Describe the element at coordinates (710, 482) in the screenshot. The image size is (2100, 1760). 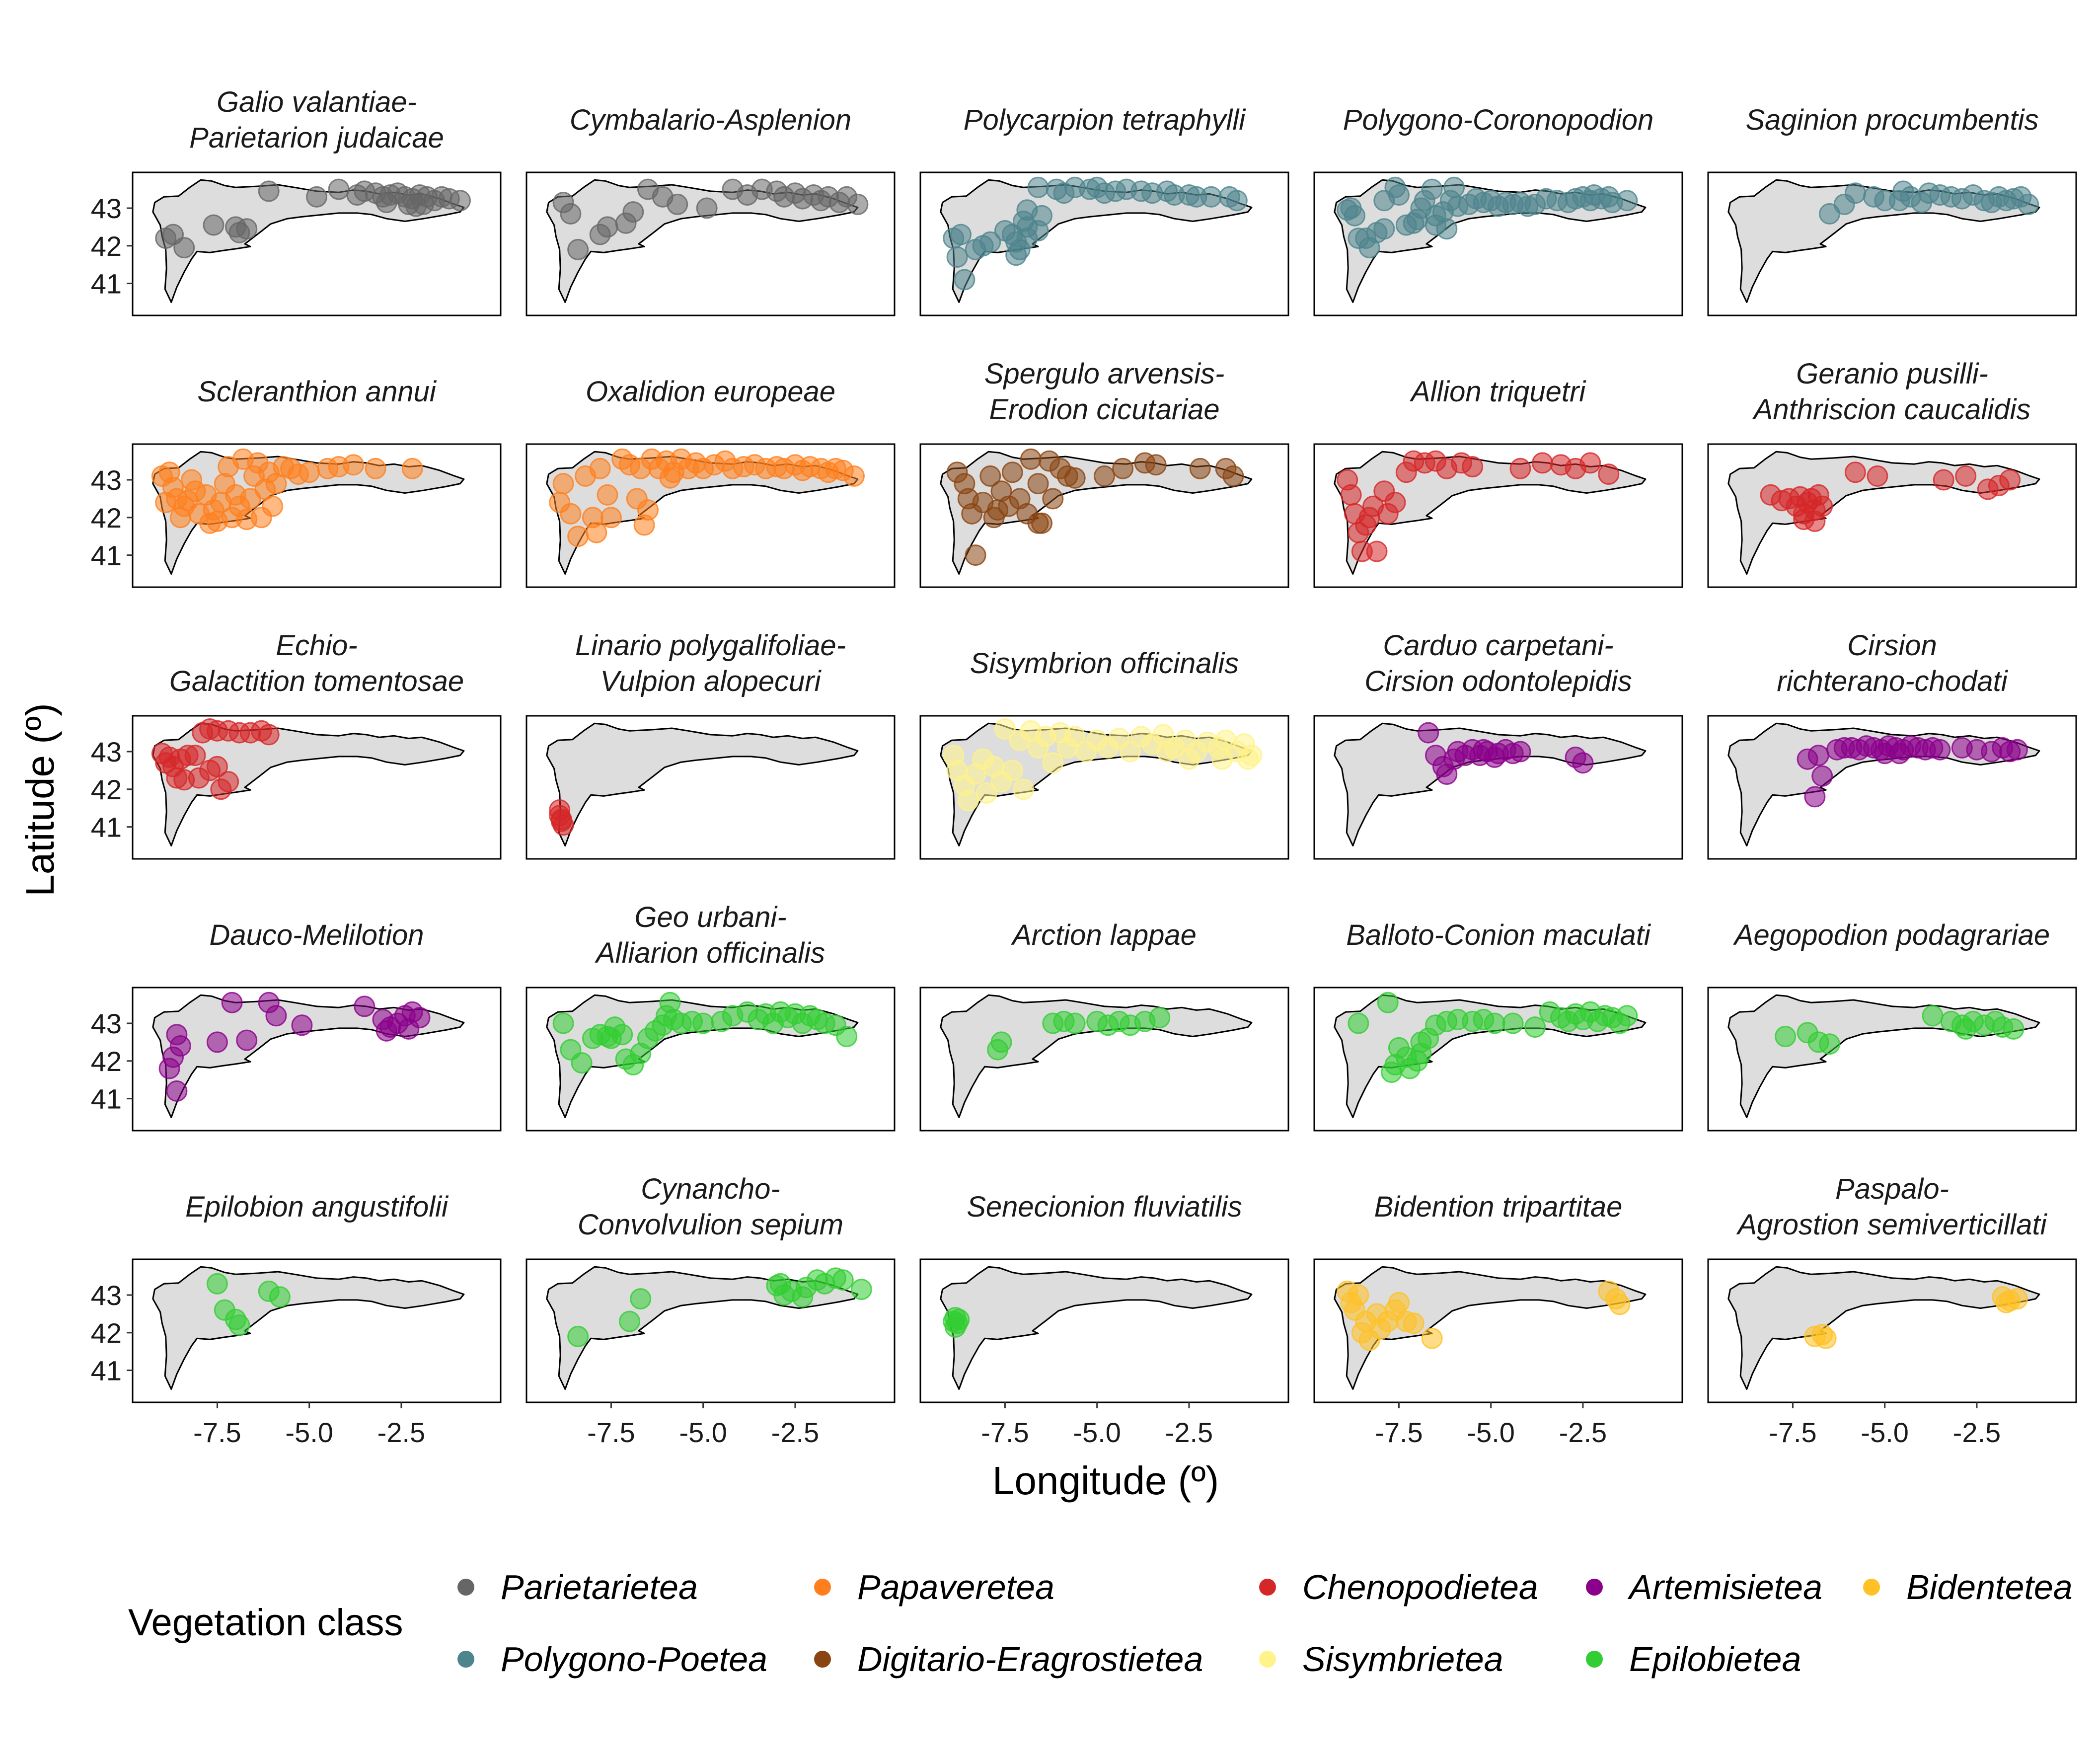
I see `map-panel: Oxalidion europeae` at that location.